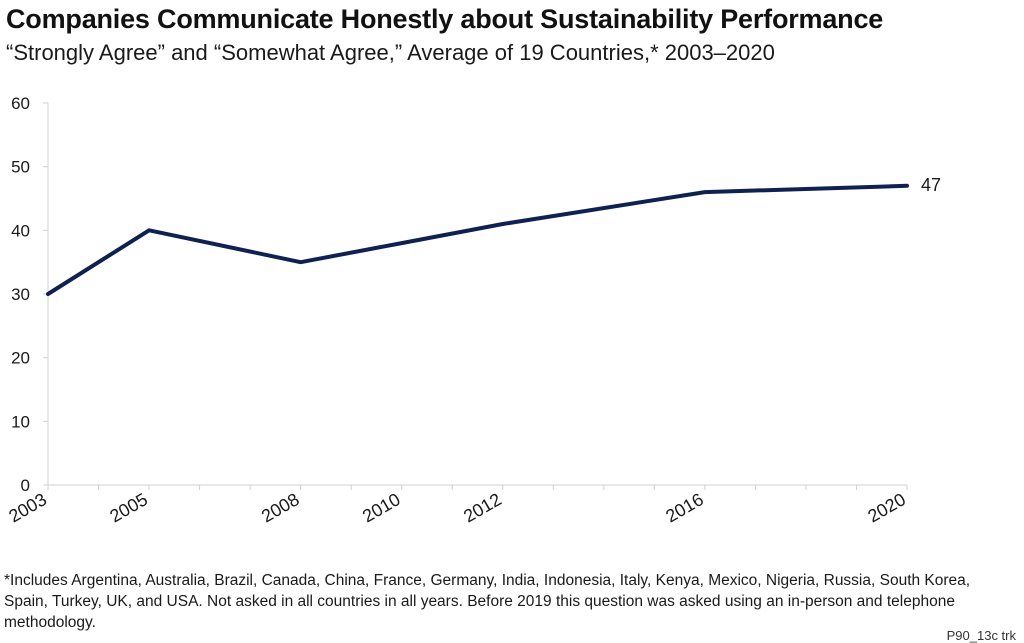 The width and height of the screenshot is (1024, 643). Describe the element at coordinates (20, 294) in the screenshot. I see `y-tick-label: 30` at that location.